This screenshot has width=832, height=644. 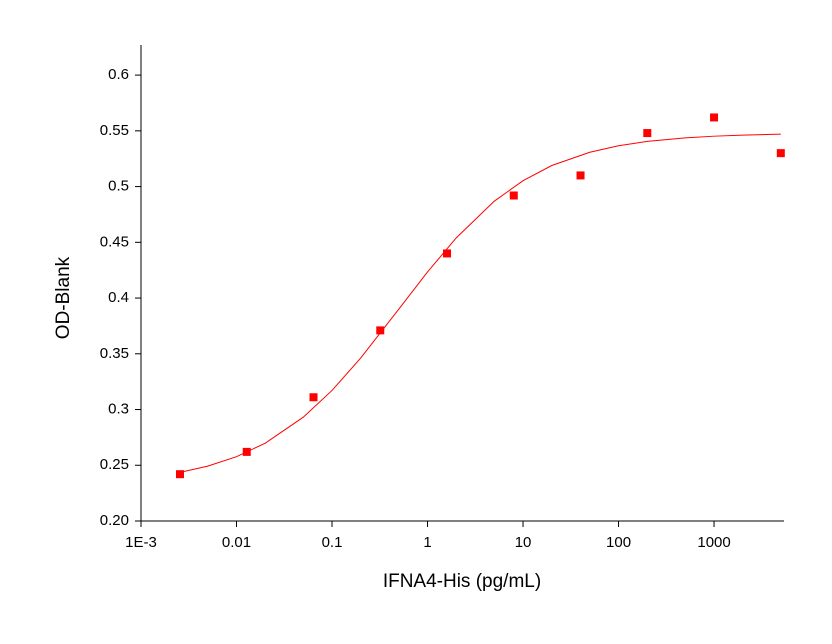 What do you see at coordinates (118, 297) in the screenshot?
I see `y-tick-label: 0.4` at bounding box center [118, 297].